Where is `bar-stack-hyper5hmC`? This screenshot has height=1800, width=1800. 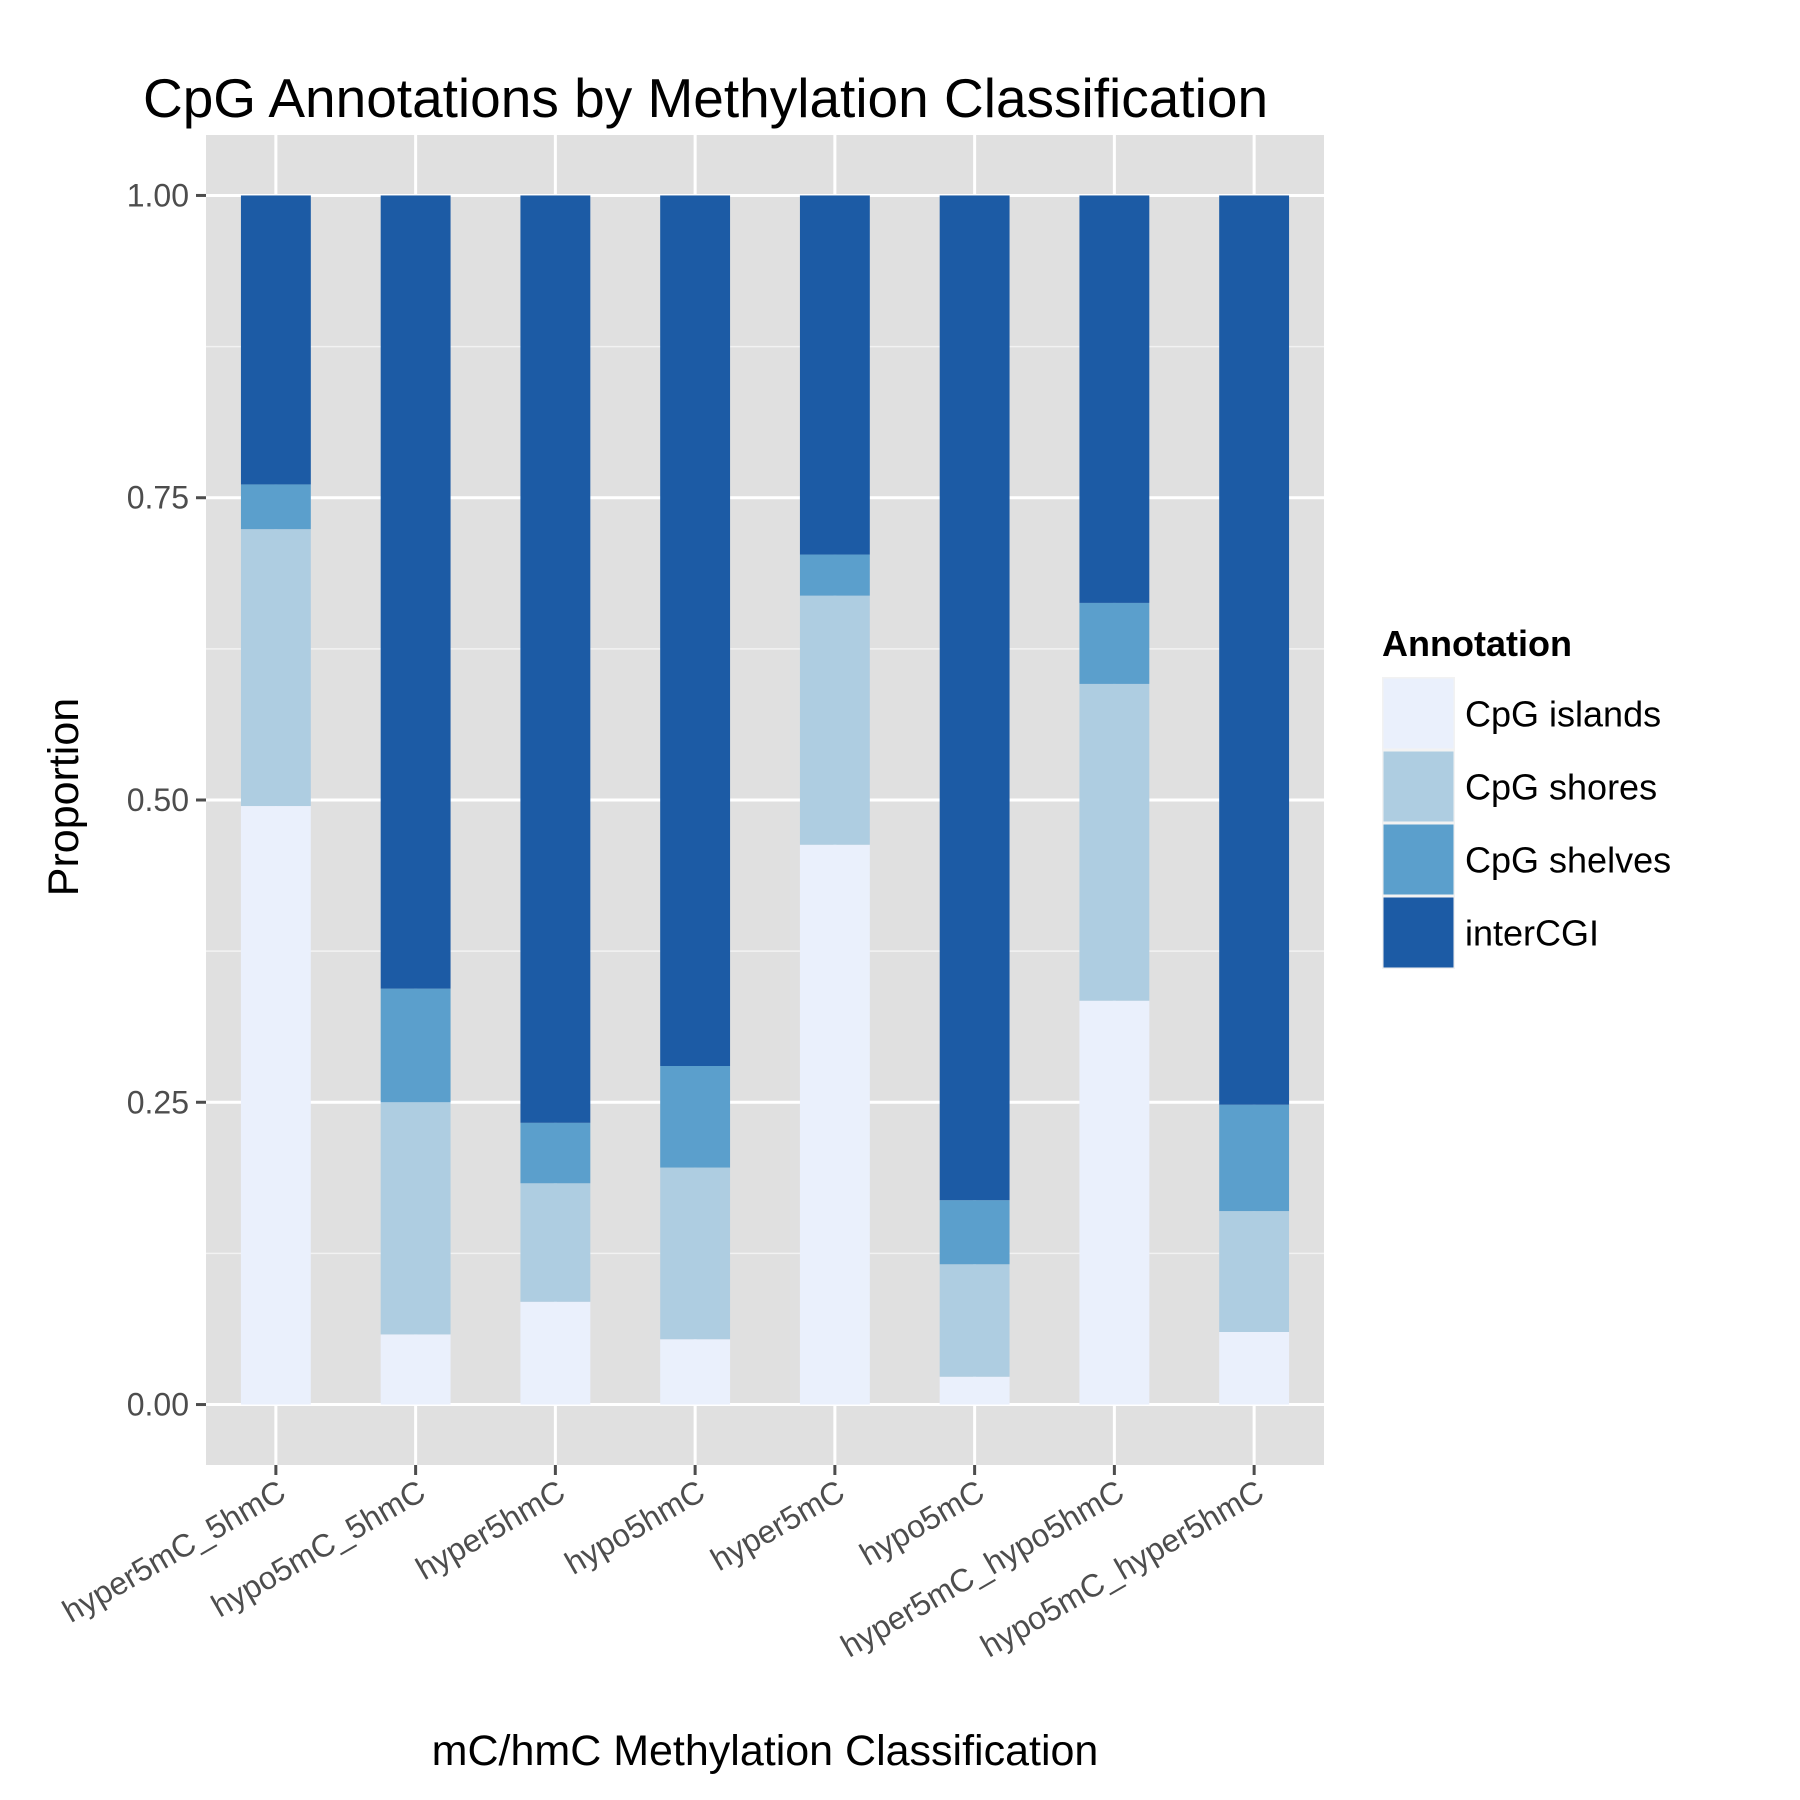
bar-stack-hyper5hmC is located at coordinates (555, 800).